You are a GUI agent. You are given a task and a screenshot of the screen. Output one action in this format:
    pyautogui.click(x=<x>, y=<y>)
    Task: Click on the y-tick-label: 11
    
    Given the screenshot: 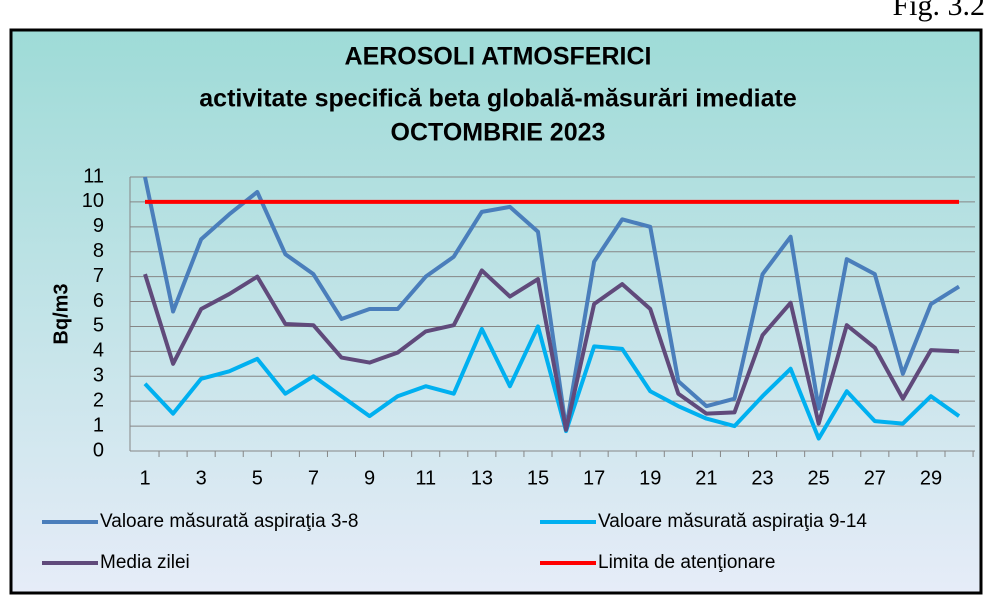 What is the action you would take?
    pyautogui.click(x=93, y=176)
    